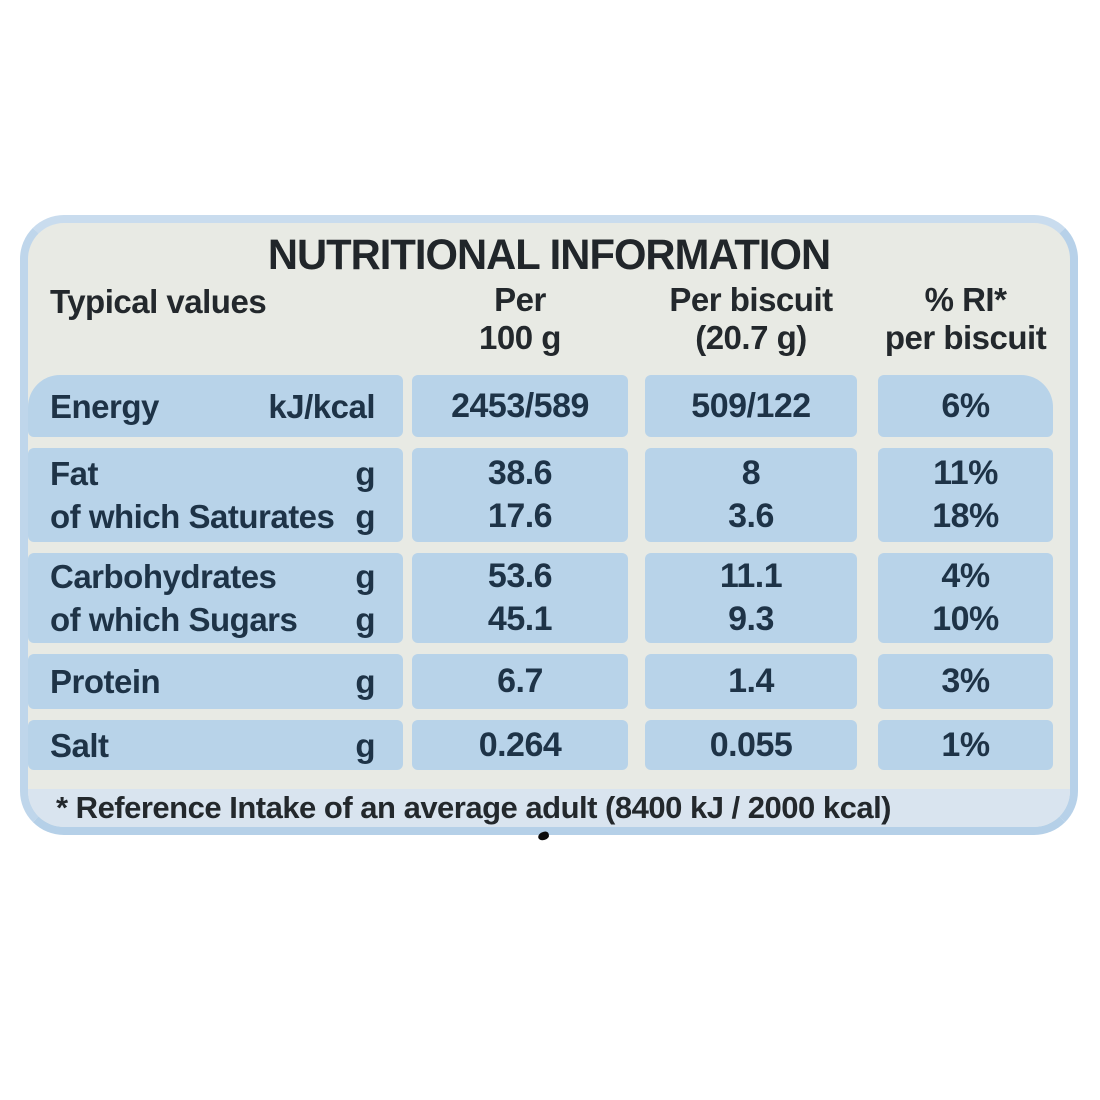 The width and height of the screenshot is (1100, 1100). I want to click on table-row-protein: Protein g 6.7 1.4 3%, so click(549, 681).